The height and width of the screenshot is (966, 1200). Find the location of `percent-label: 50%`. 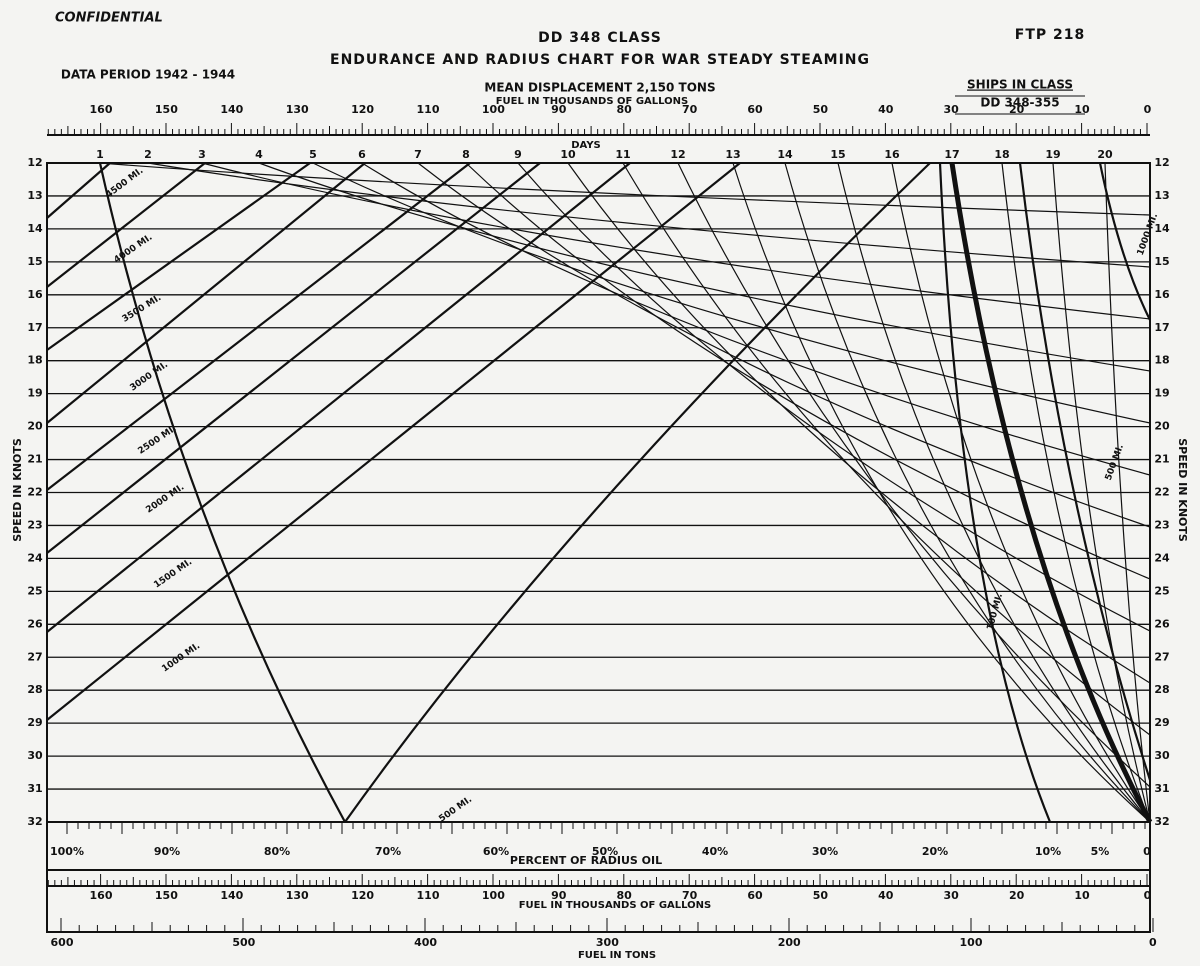

percent-label: 50% is located at coordinates (605, 851).